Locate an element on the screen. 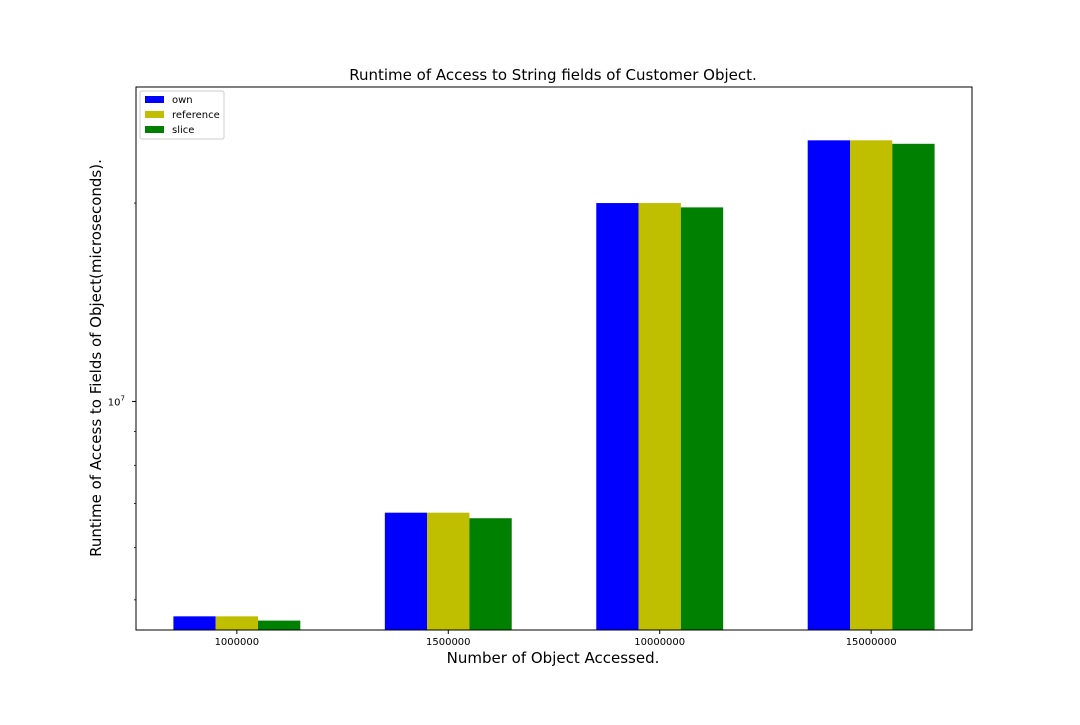  legend-label-own: own is located at coordinates (182, 100).